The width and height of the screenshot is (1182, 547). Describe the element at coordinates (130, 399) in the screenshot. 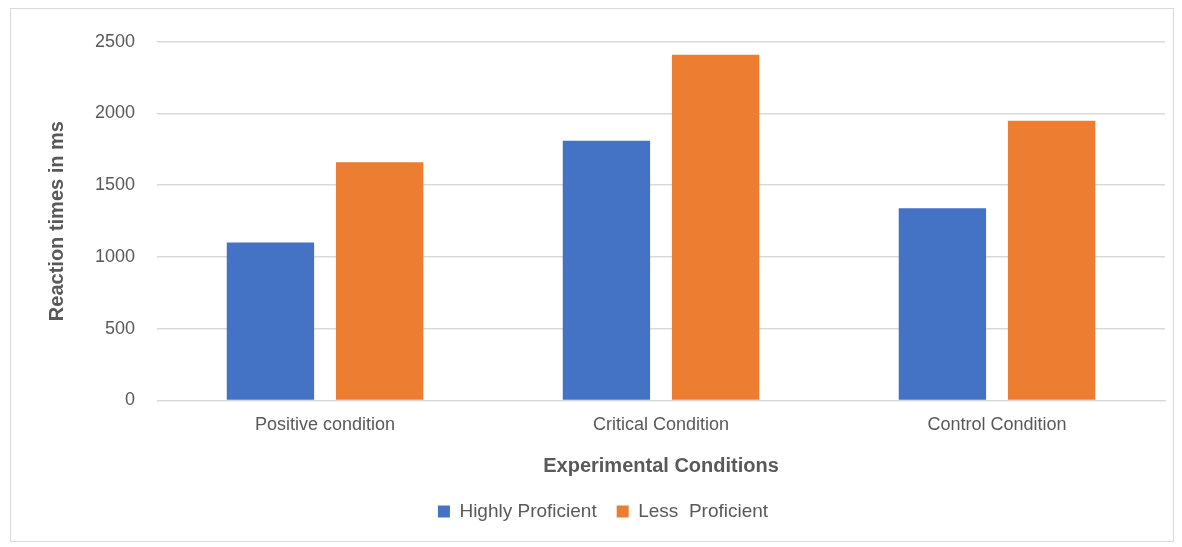

I see `y-tick-label: 0` at that location.